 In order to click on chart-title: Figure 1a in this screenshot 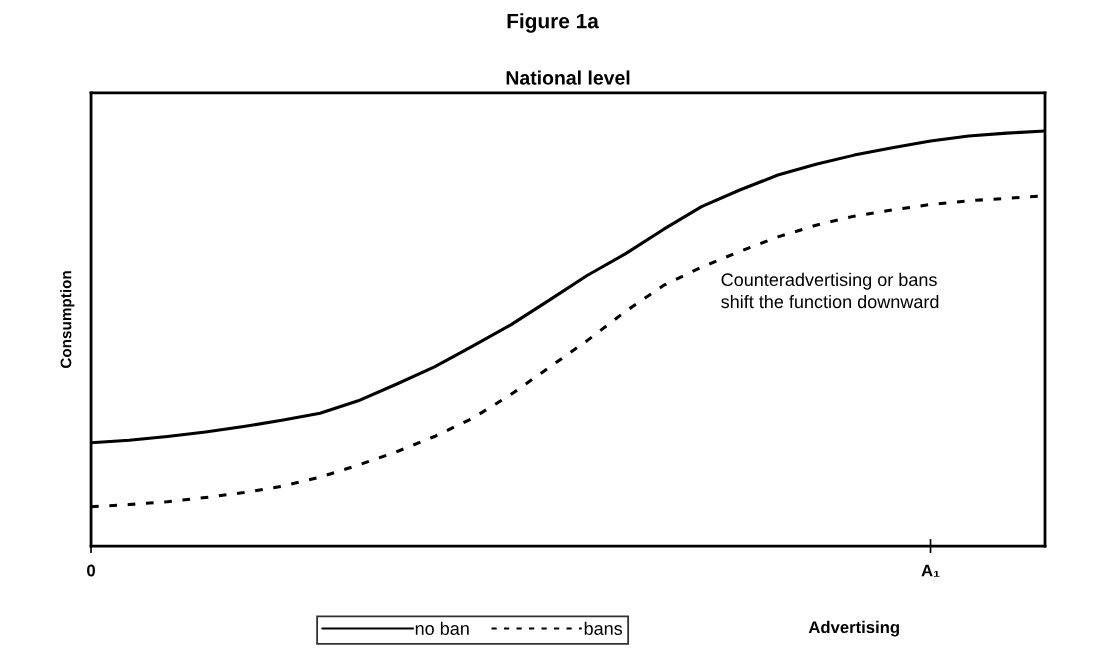, I will do `click(553, 23)`.